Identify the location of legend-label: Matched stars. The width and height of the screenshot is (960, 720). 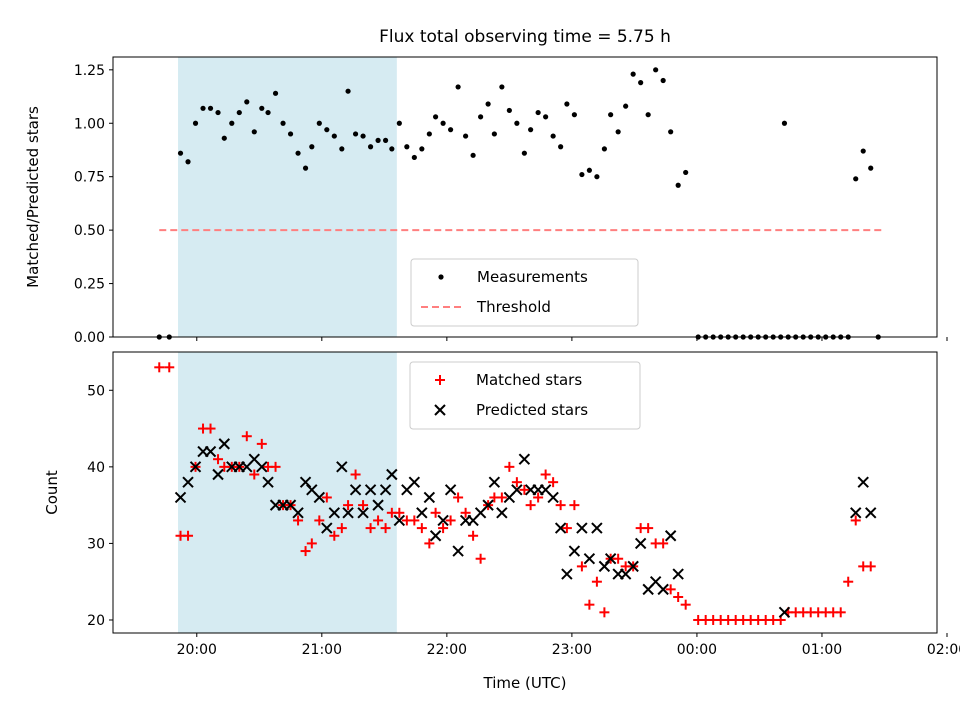
(529, 380).